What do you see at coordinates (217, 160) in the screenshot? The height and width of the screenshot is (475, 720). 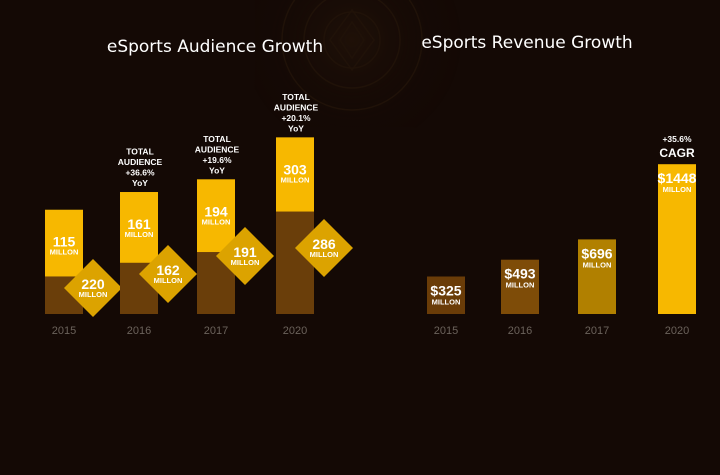 I see `audience-growth-annotation: +19.6%` at bounding box center [217, 160].